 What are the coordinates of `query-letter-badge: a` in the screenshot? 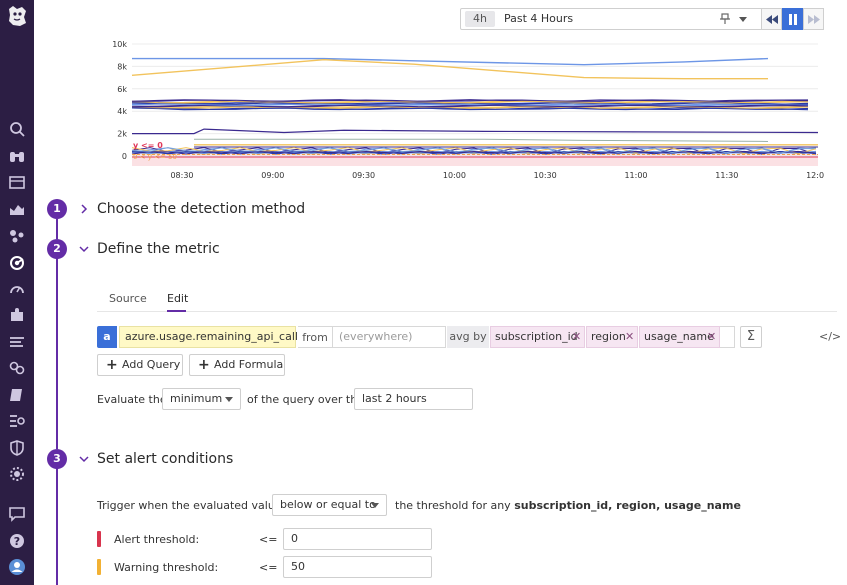 It's located at (107, 337).